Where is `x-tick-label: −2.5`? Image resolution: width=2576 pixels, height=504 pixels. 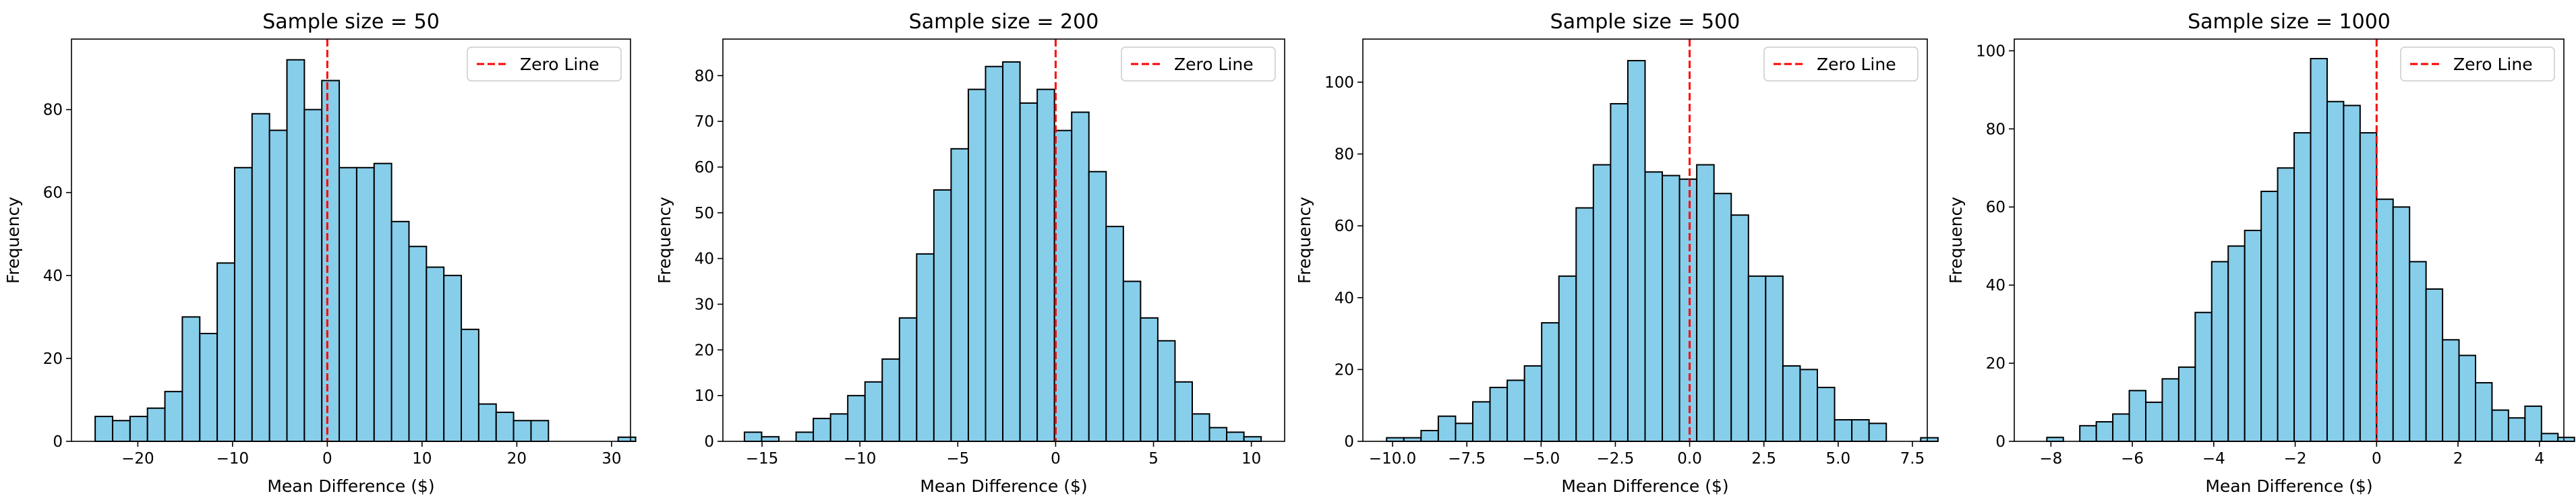
x-tick-label: −2.5 is located at coordinates (1616, 459).